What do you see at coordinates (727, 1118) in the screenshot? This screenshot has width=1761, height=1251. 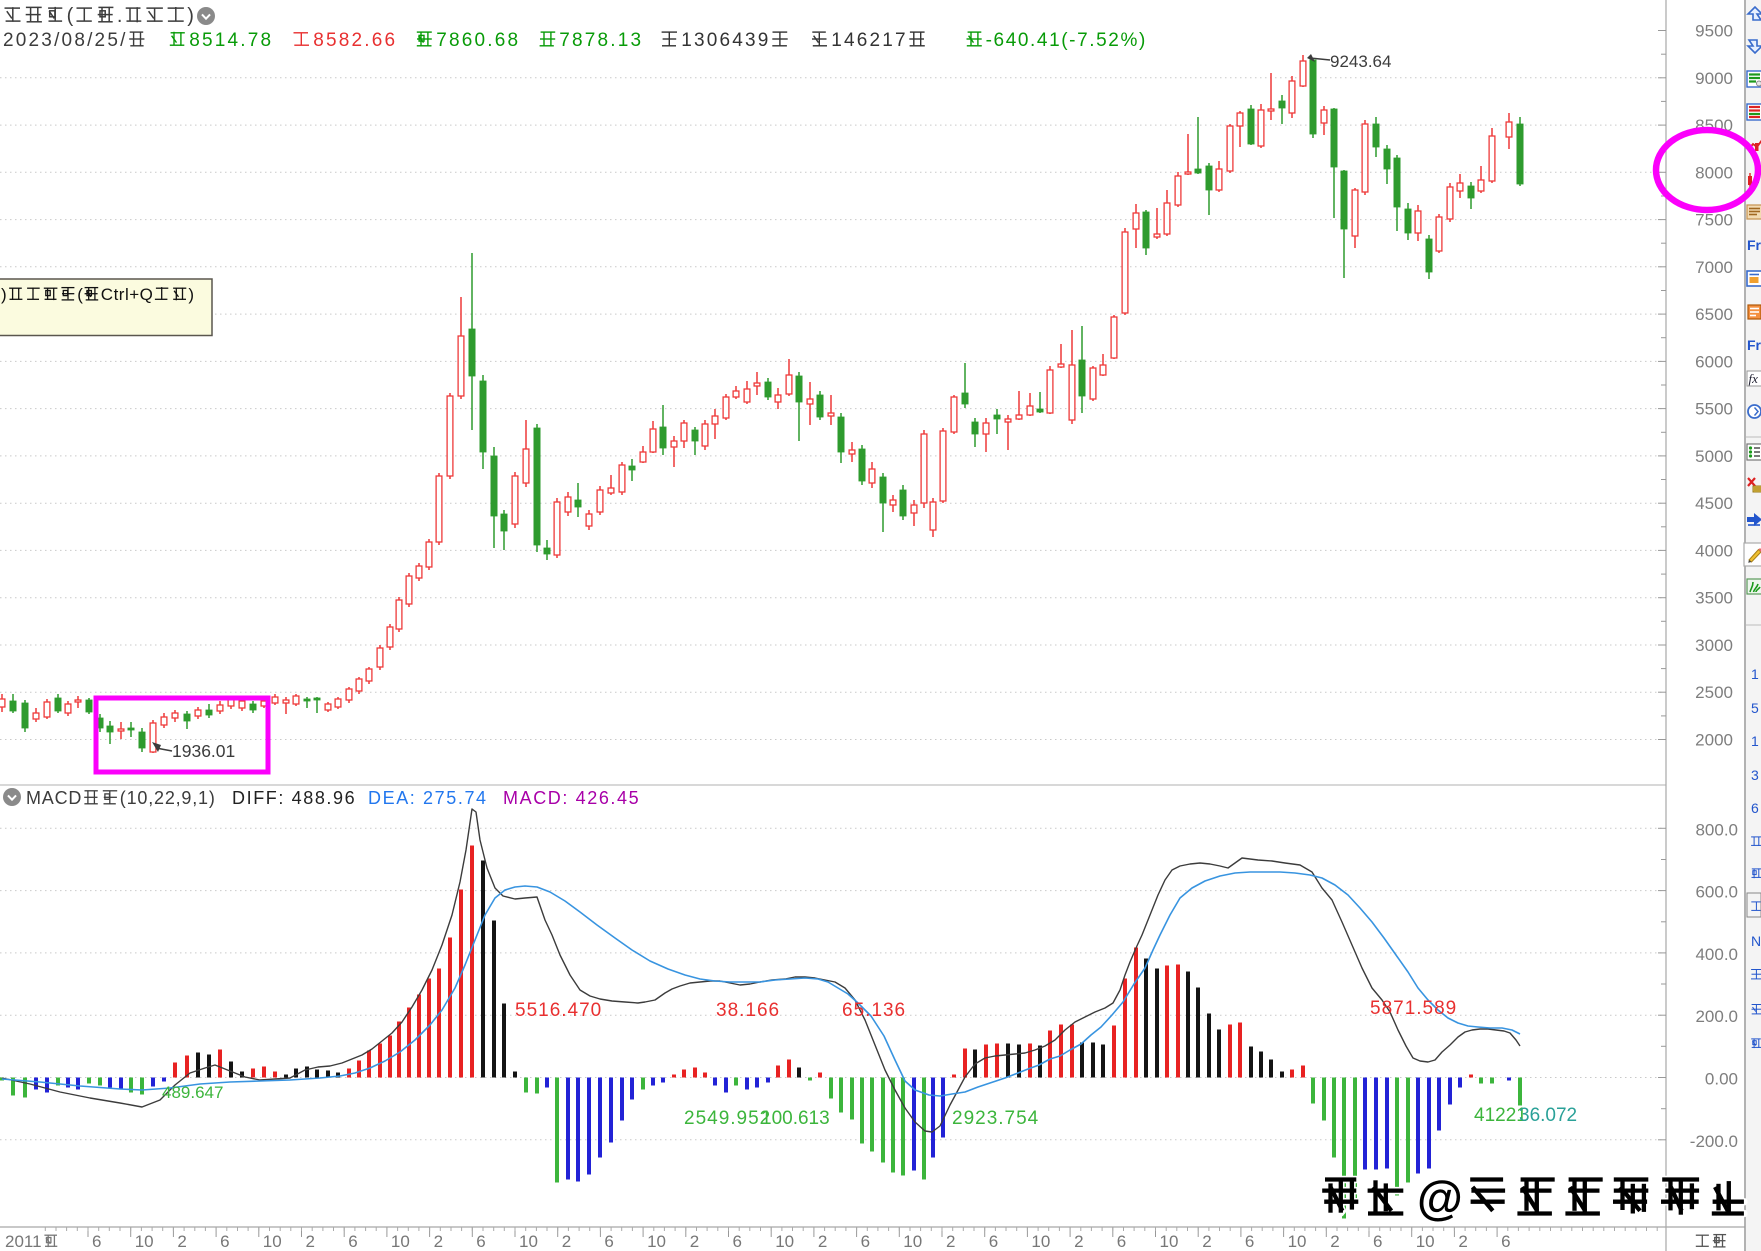 I see `svg-text: 2549.952` at bounding box center [727, 1118].